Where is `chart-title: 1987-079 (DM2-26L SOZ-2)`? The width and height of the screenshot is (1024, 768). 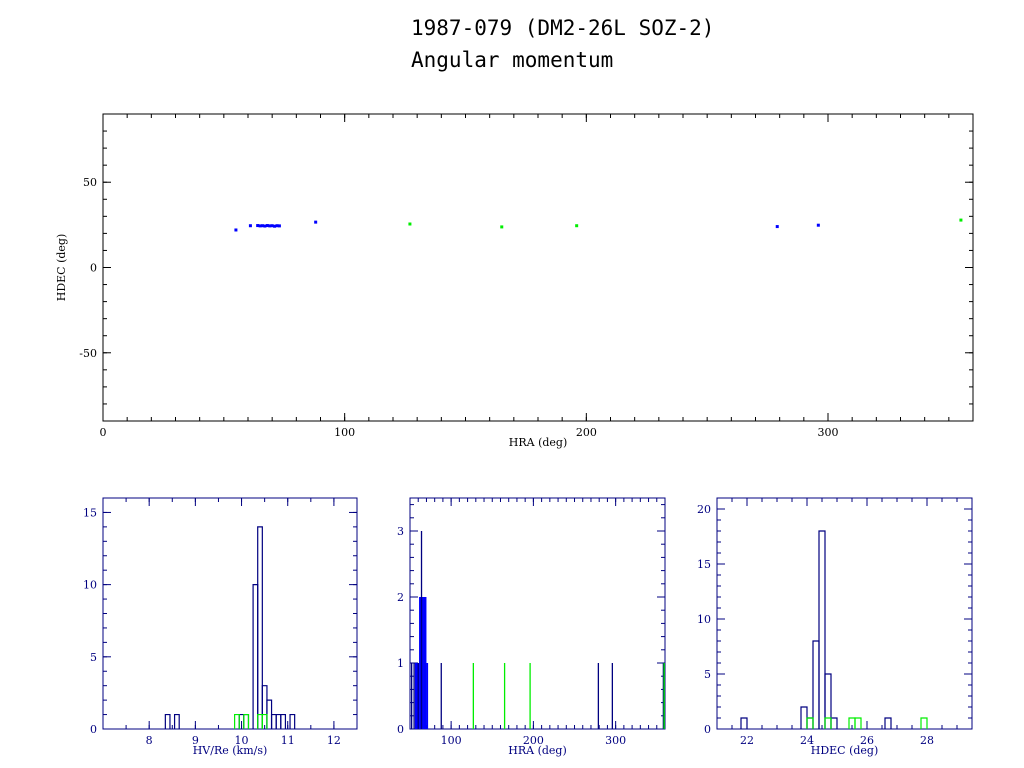
chart-title: 1987-079 (DM2-26L SOZ-2) is located at coordinates (563, 28).